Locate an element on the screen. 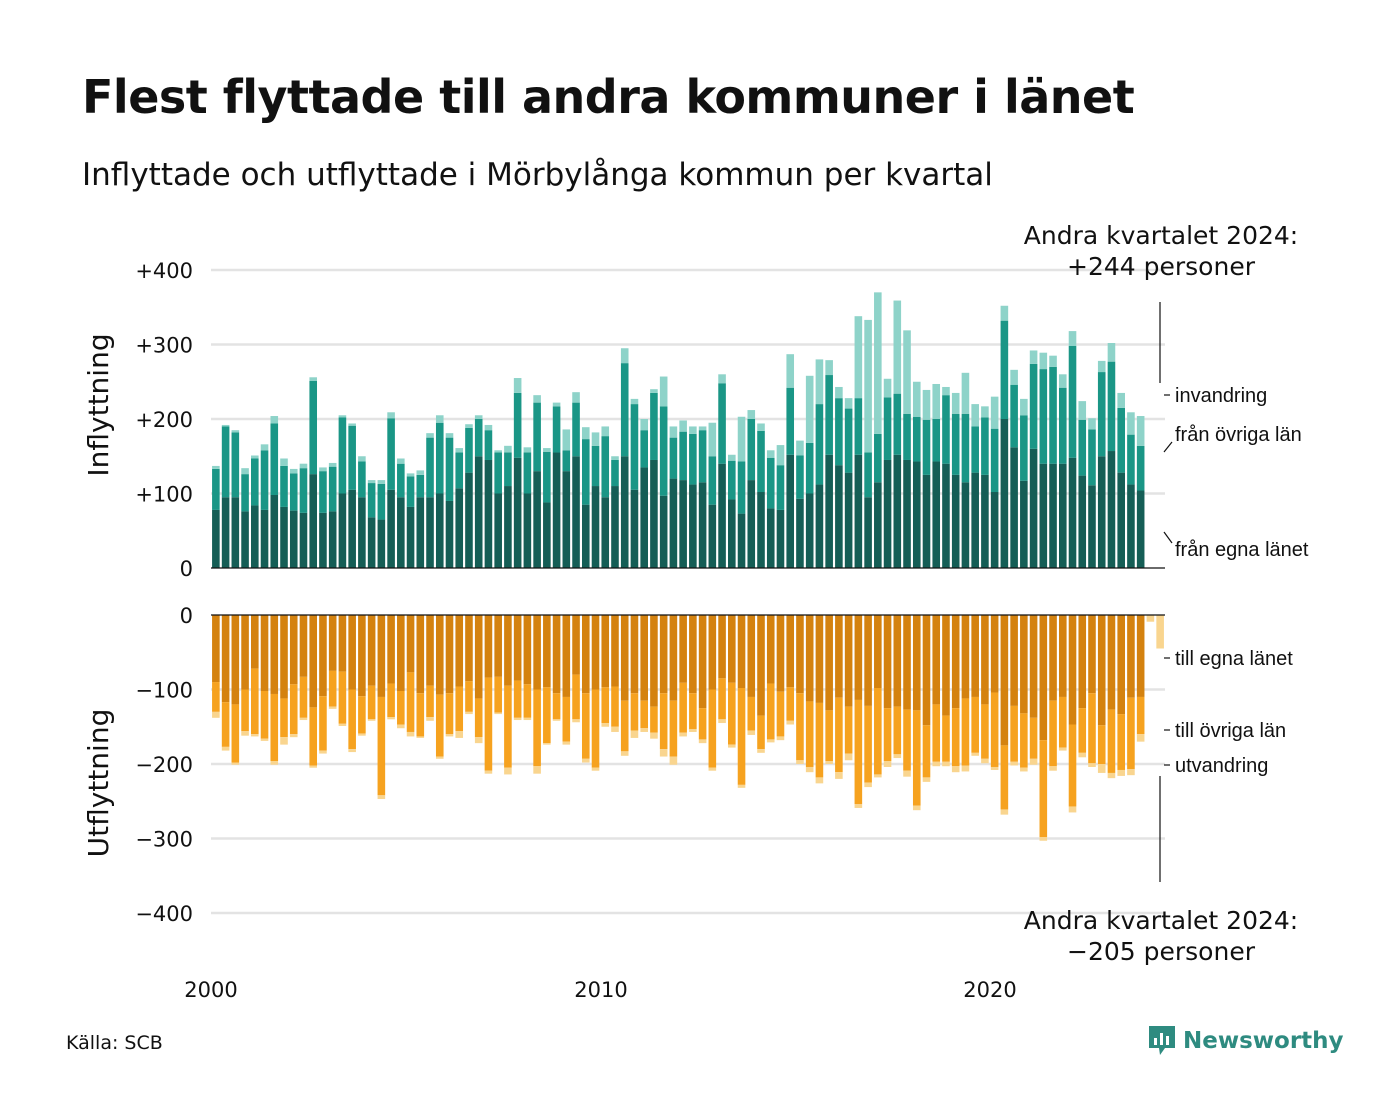 The width and height of the screenshot is (1400, 1120). x-tick-label: 2020 is located at coordinates (989, 990).